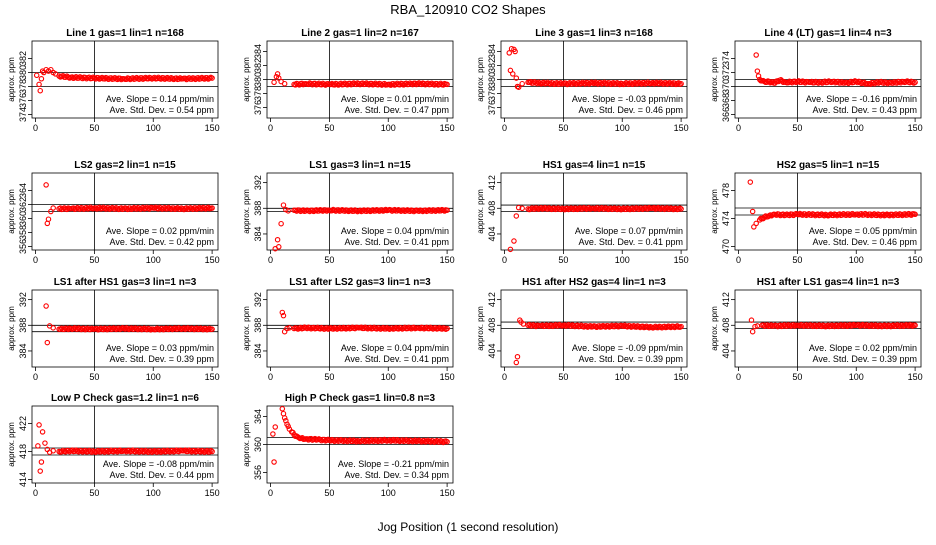 Image resolution: width=936 pixels, height=545 pixels. Describe the element at coordinates (258, 65) in the screenshot. I see `y-tick-label: 382` at that location.